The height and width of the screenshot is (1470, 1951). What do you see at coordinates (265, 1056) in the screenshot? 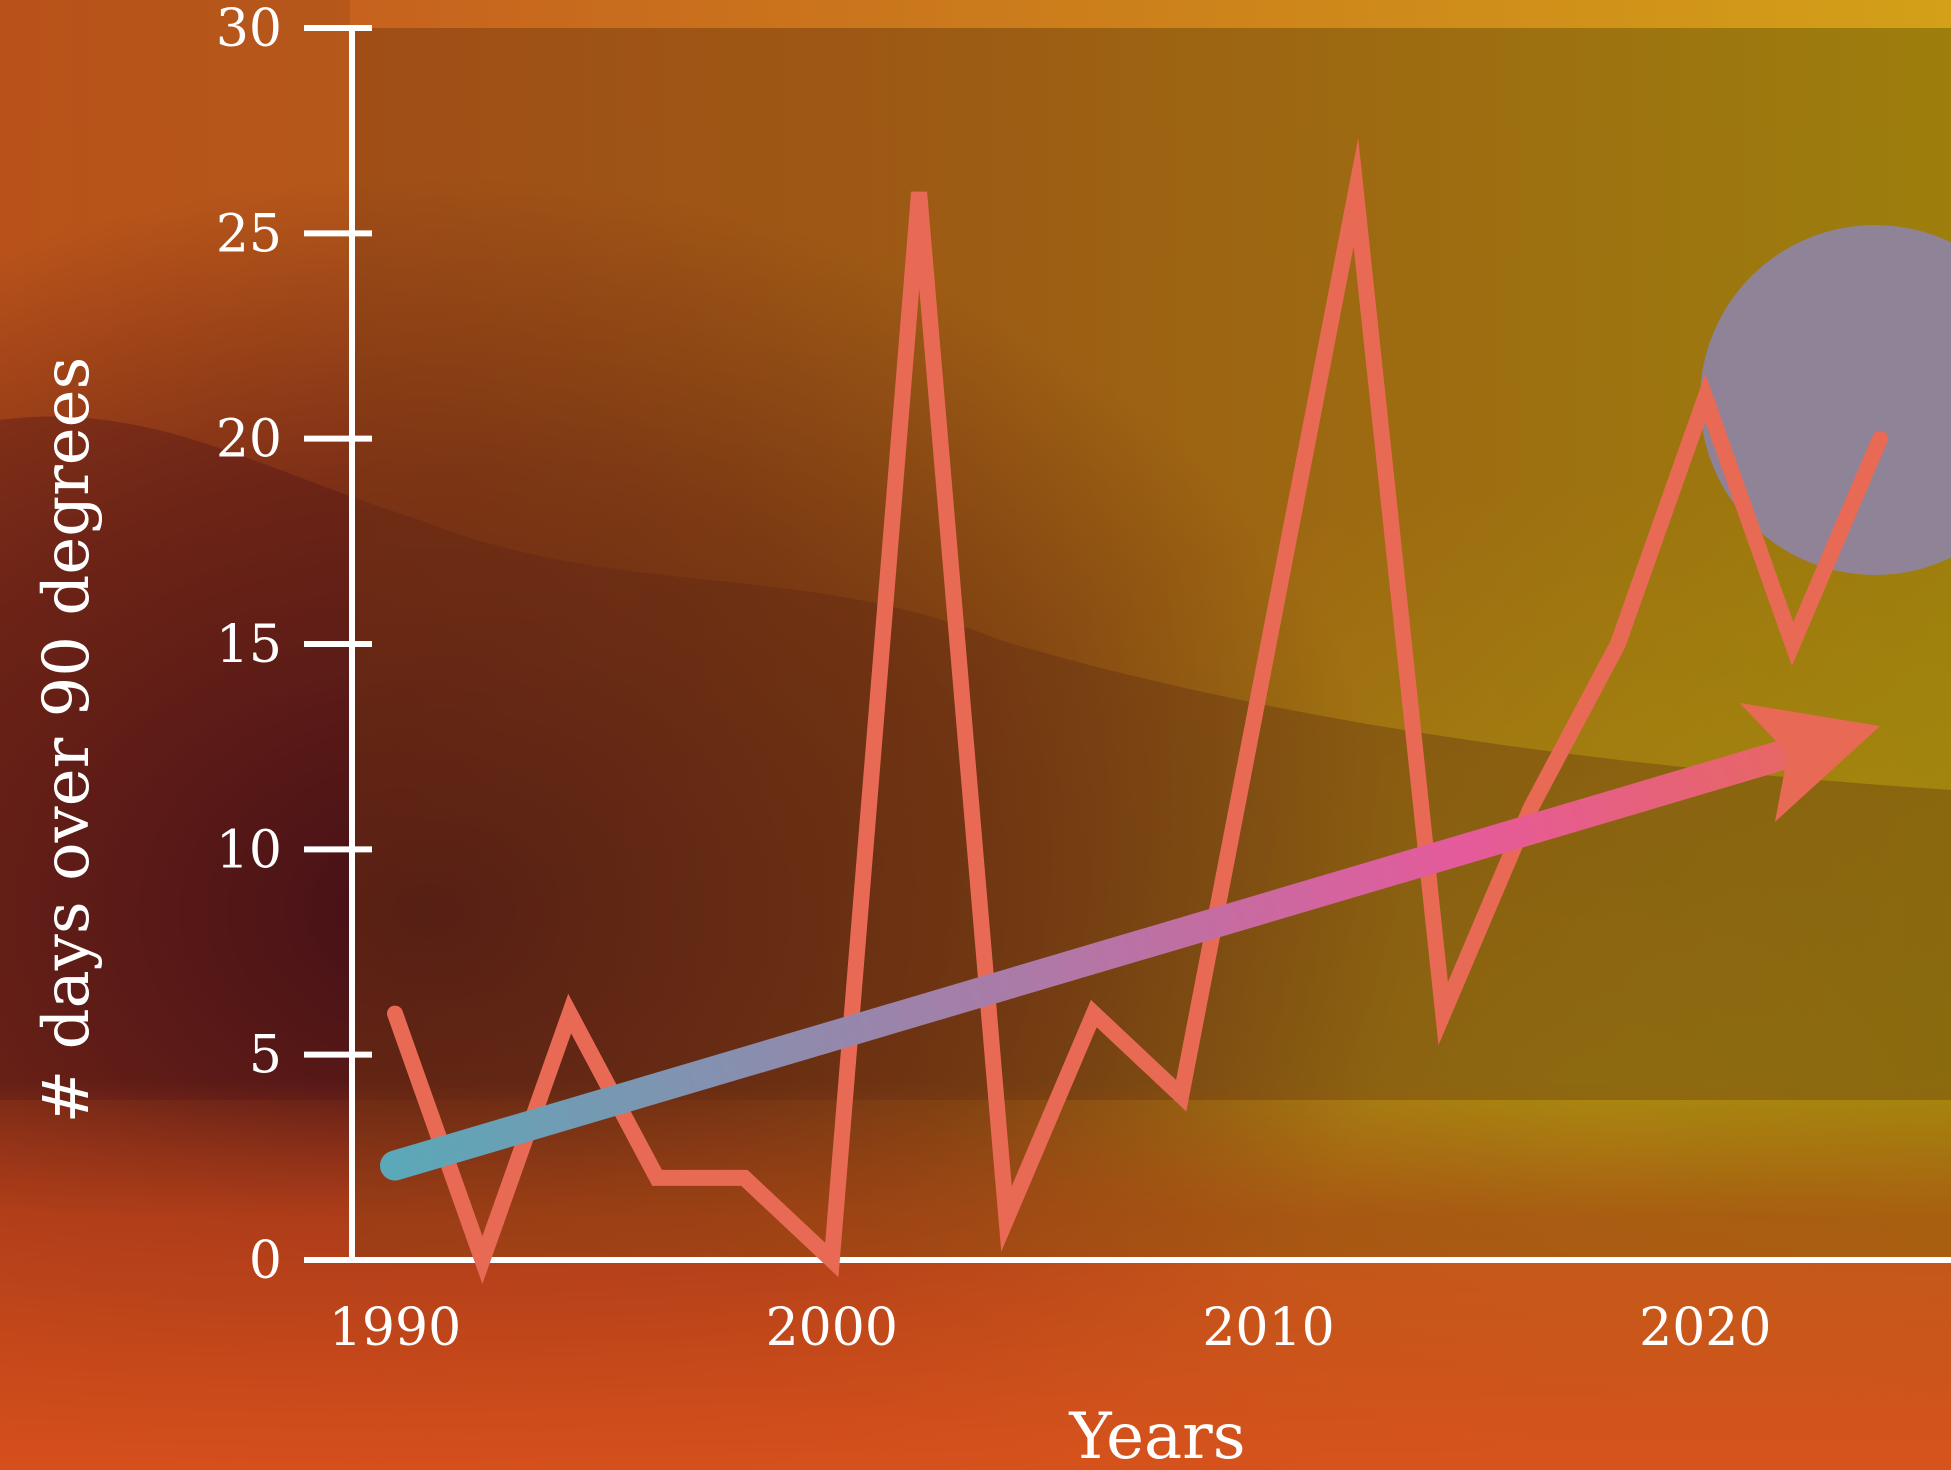
I see `y-tick-label: 5` at bounding box center [265, 1056].